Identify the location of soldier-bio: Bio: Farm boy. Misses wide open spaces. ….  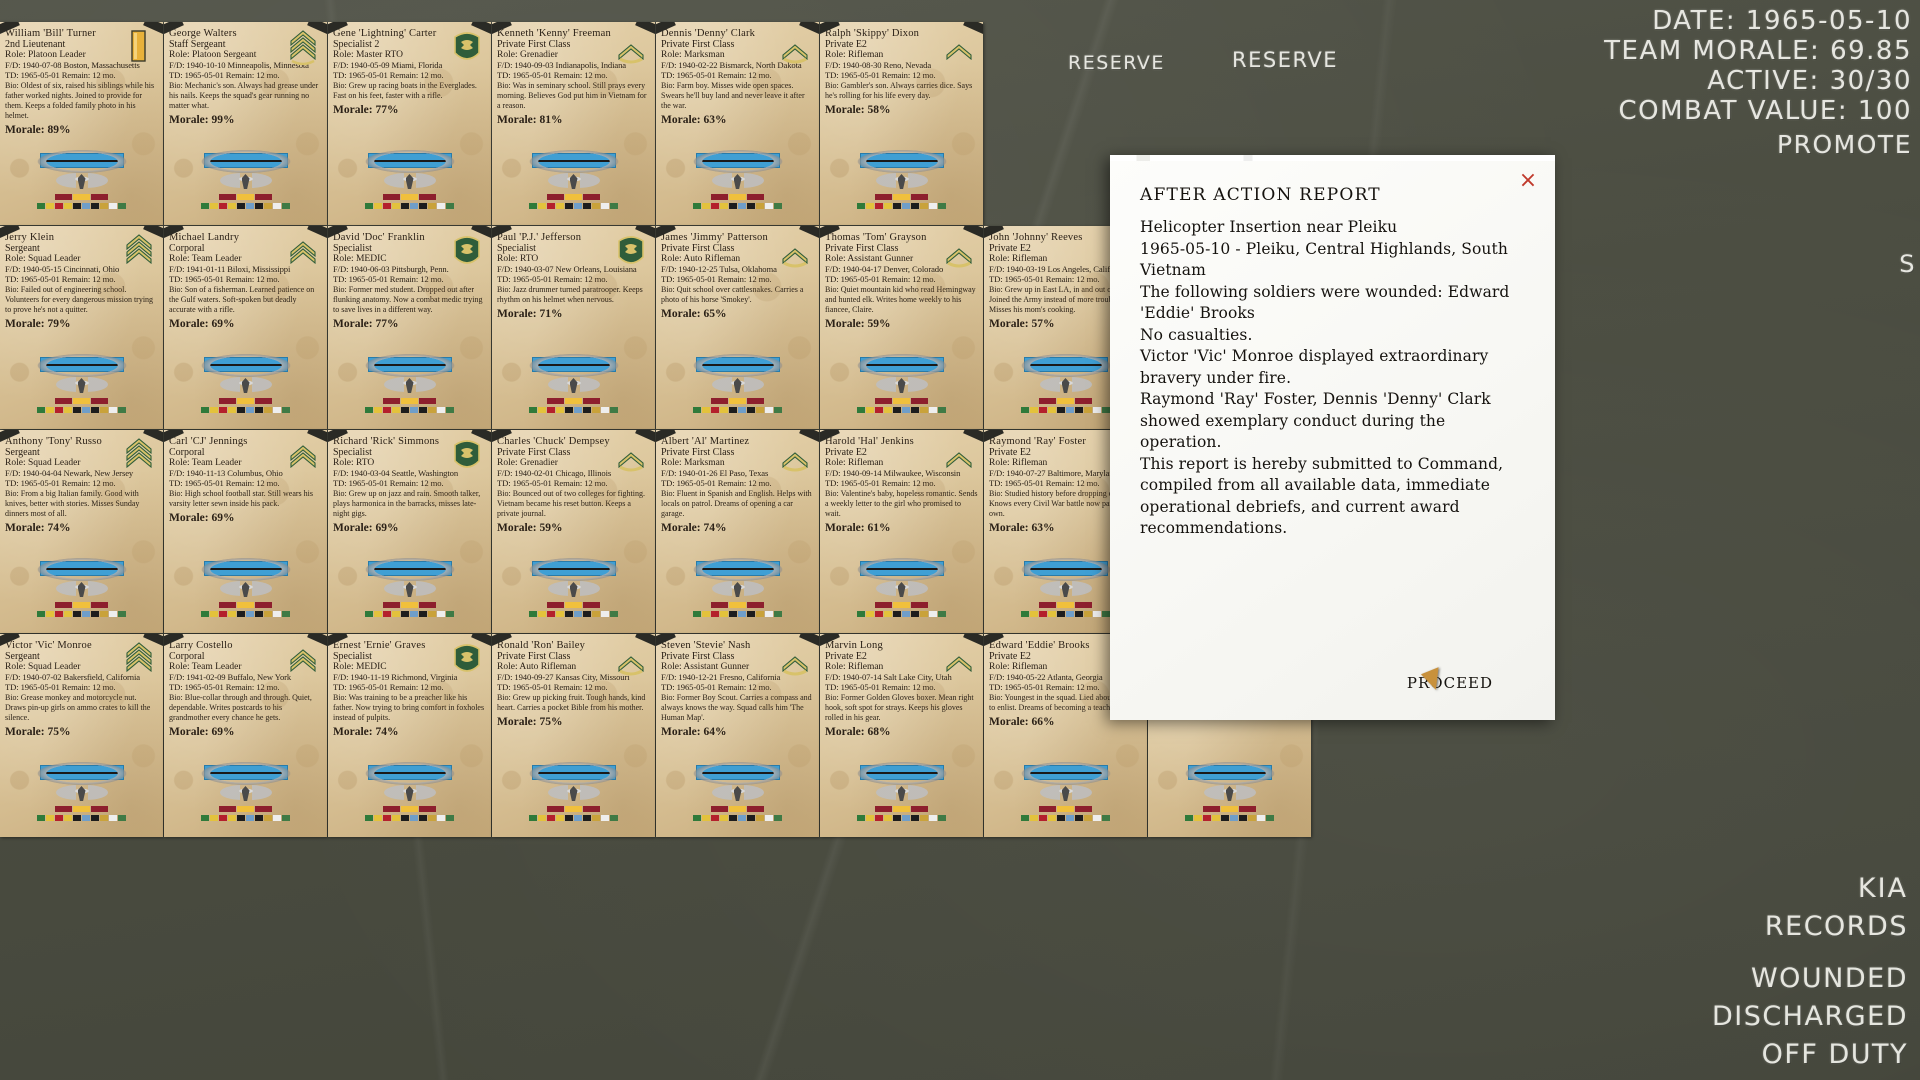
(733, 95).